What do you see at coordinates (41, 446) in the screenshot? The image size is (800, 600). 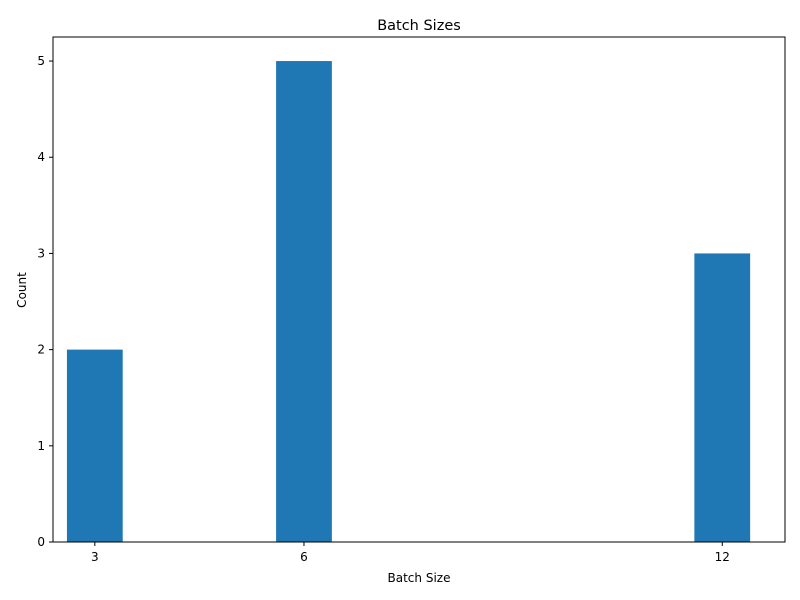 I see `y-tick-label: 1` at bounding box center [41, 446].